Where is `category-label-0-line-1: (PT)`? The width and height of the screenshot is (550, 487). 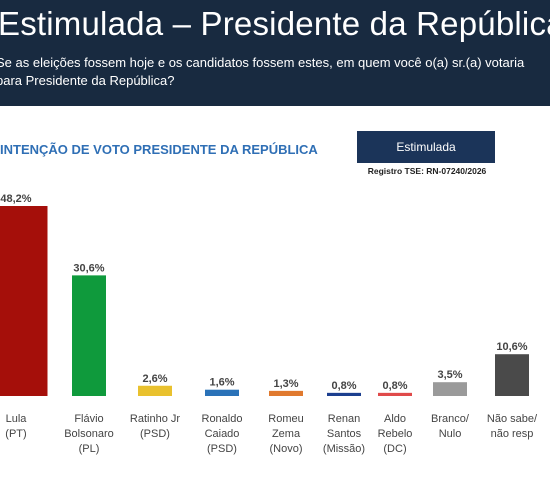 category-label-0-line-1: (PT) is located at coordinates (16, 434).